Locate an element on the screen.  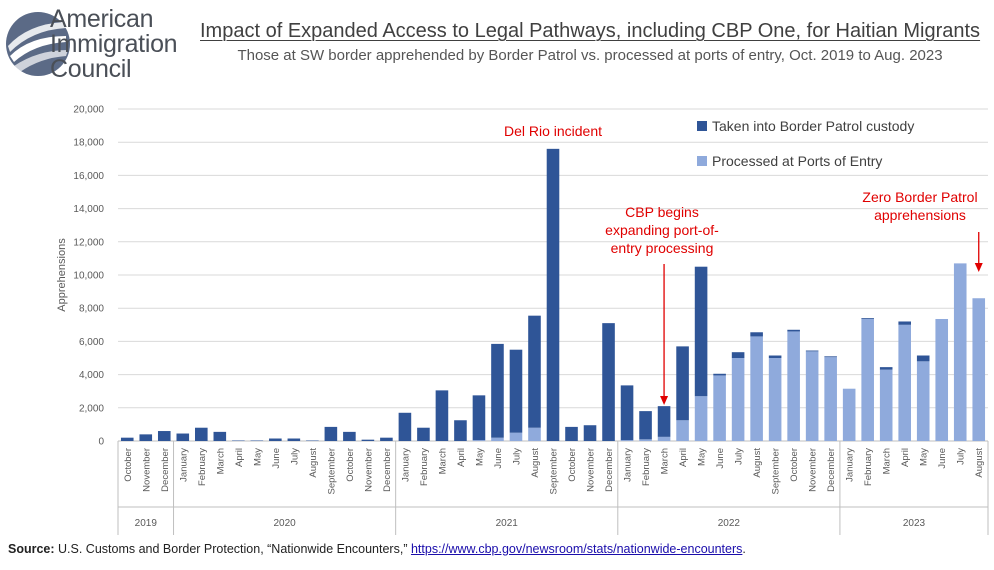
x-year-label: 2021 is located at coordinates (507, 523).